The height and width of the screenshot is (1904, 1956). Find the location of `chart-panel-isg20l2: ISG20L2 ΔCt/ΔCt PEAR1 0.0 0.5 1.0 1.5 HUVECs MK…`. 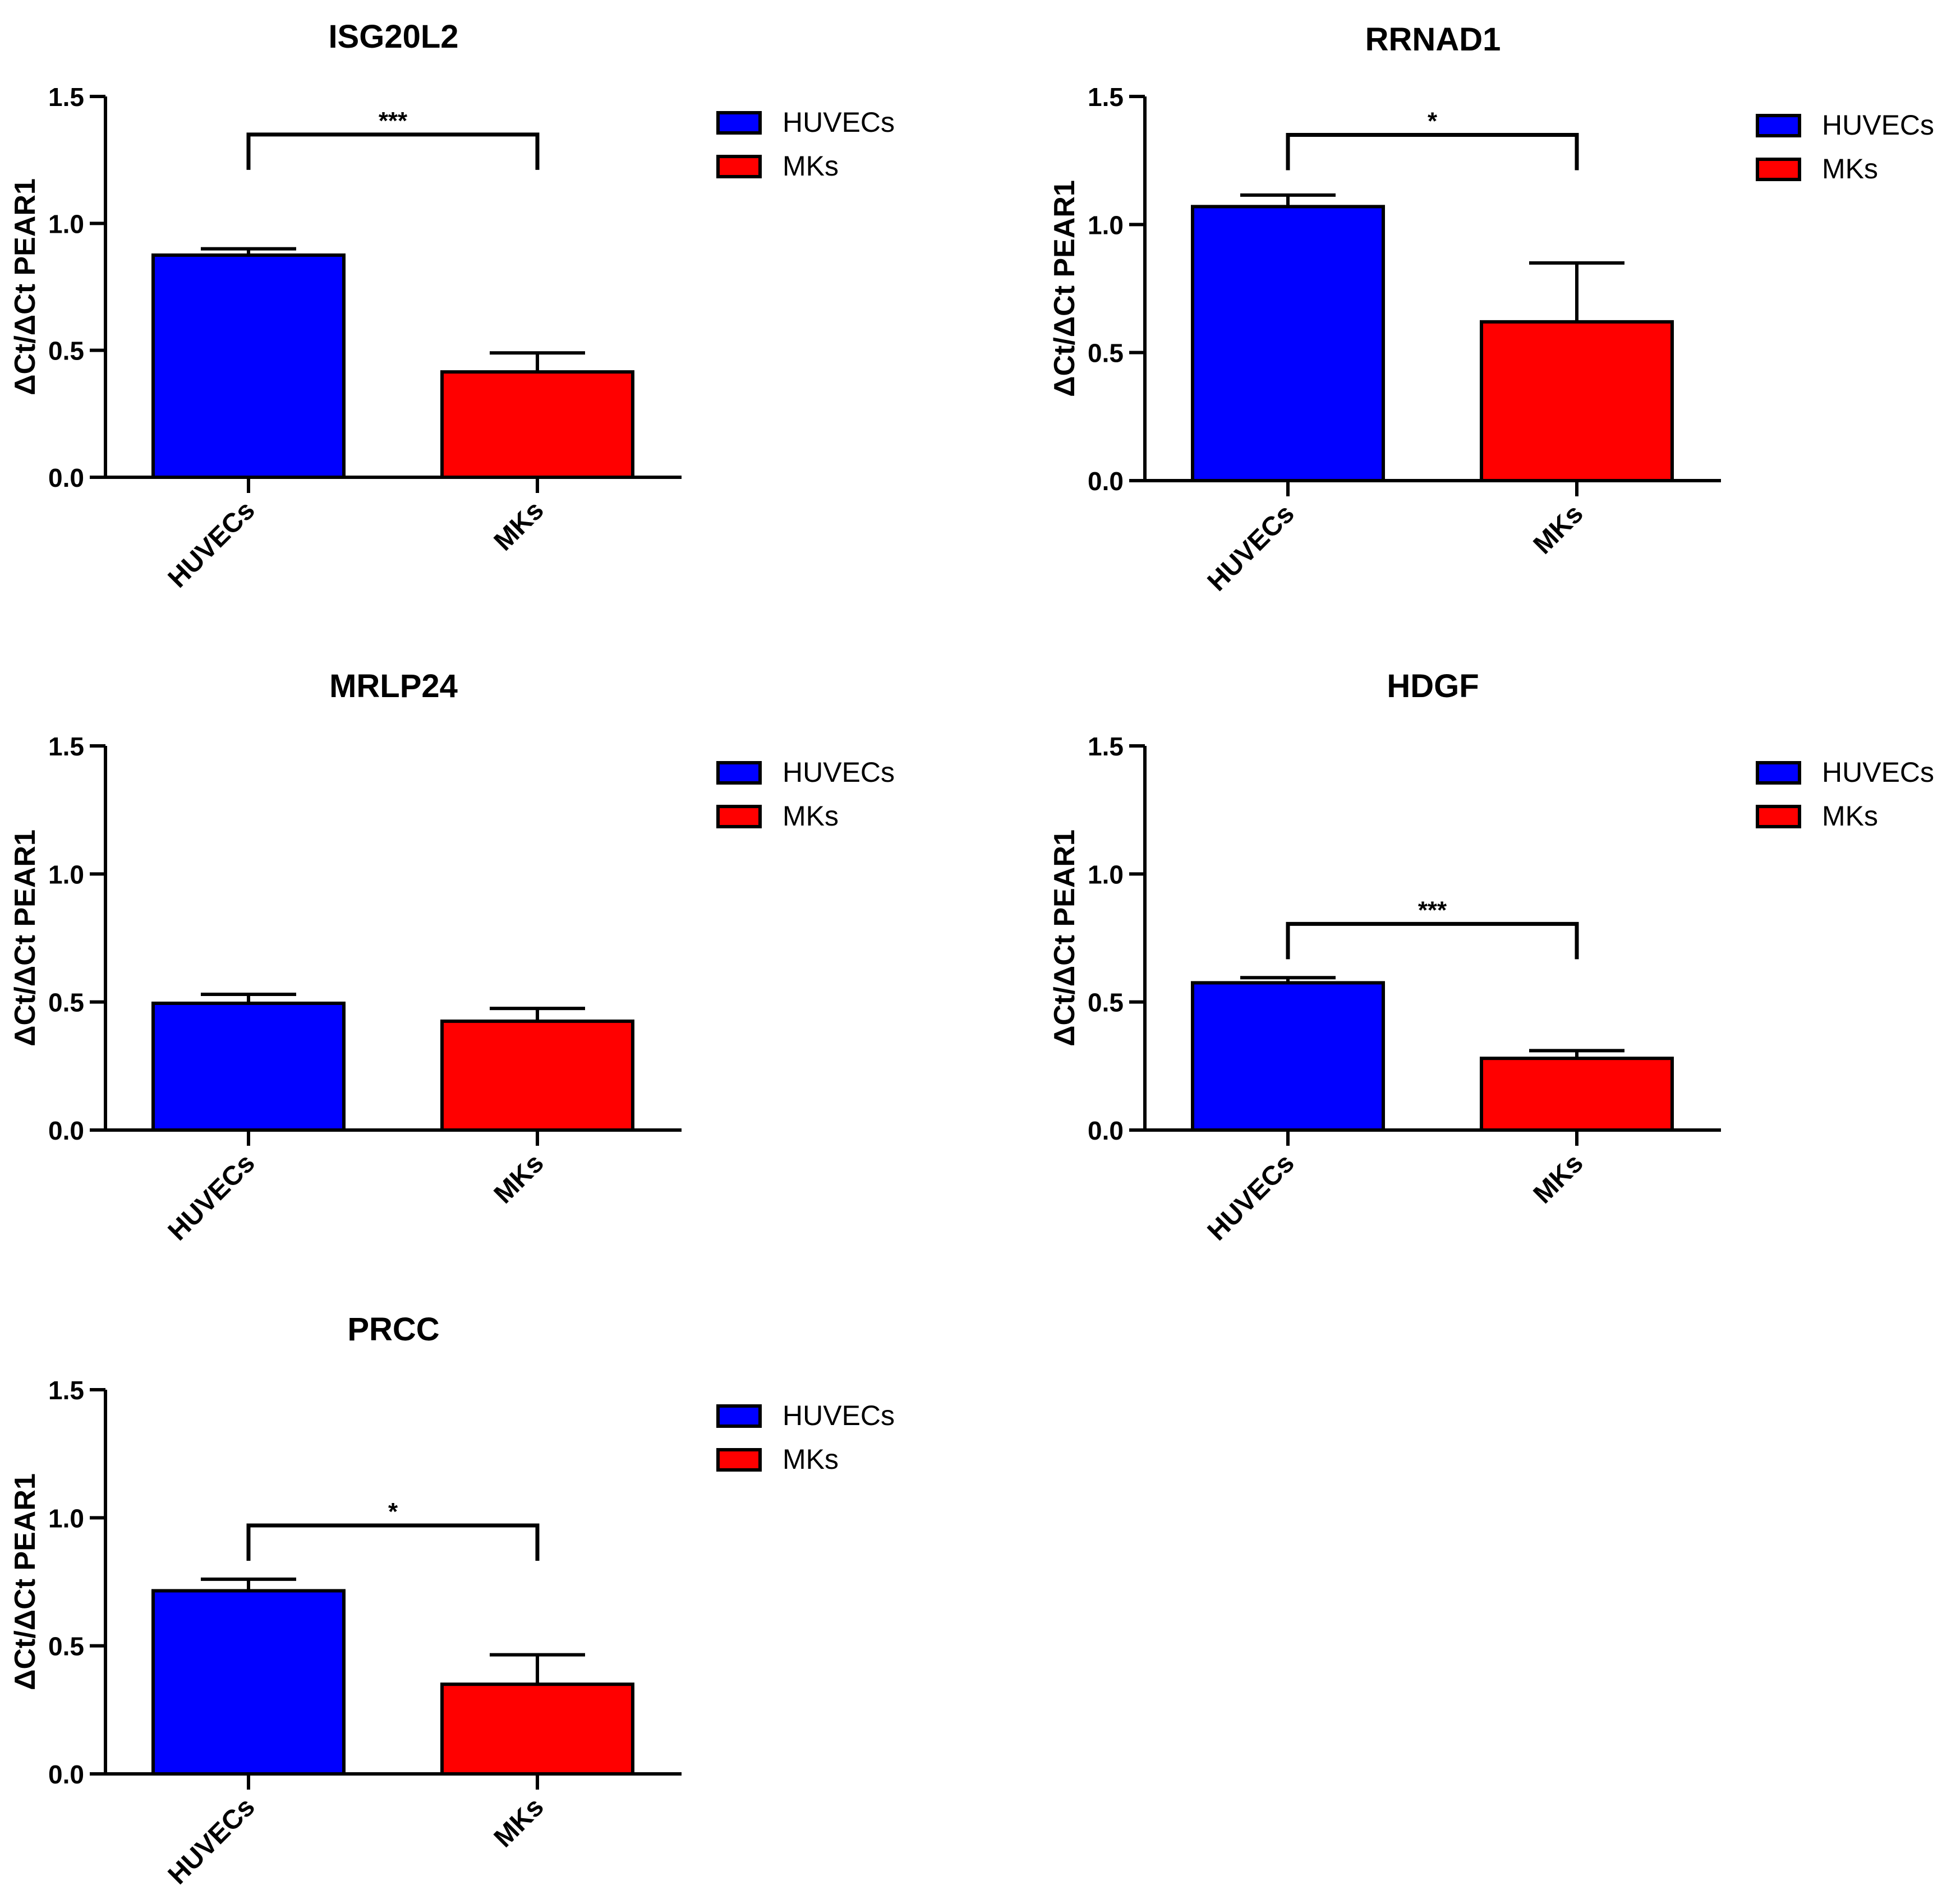

chart-panel-isg20l2: ISG20L2 ΔCt/ΔCt PEAR1 0.0 0.5 1.0 1.5 HUVECs MK… is located at coordinates (452, 306).